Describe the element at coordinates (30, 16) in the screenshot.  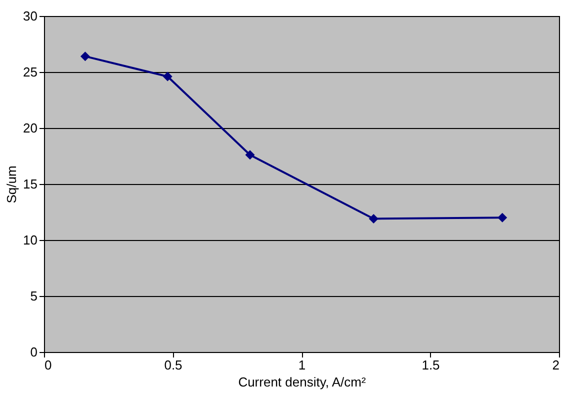
I see `y-tick-label: 30` at that location.